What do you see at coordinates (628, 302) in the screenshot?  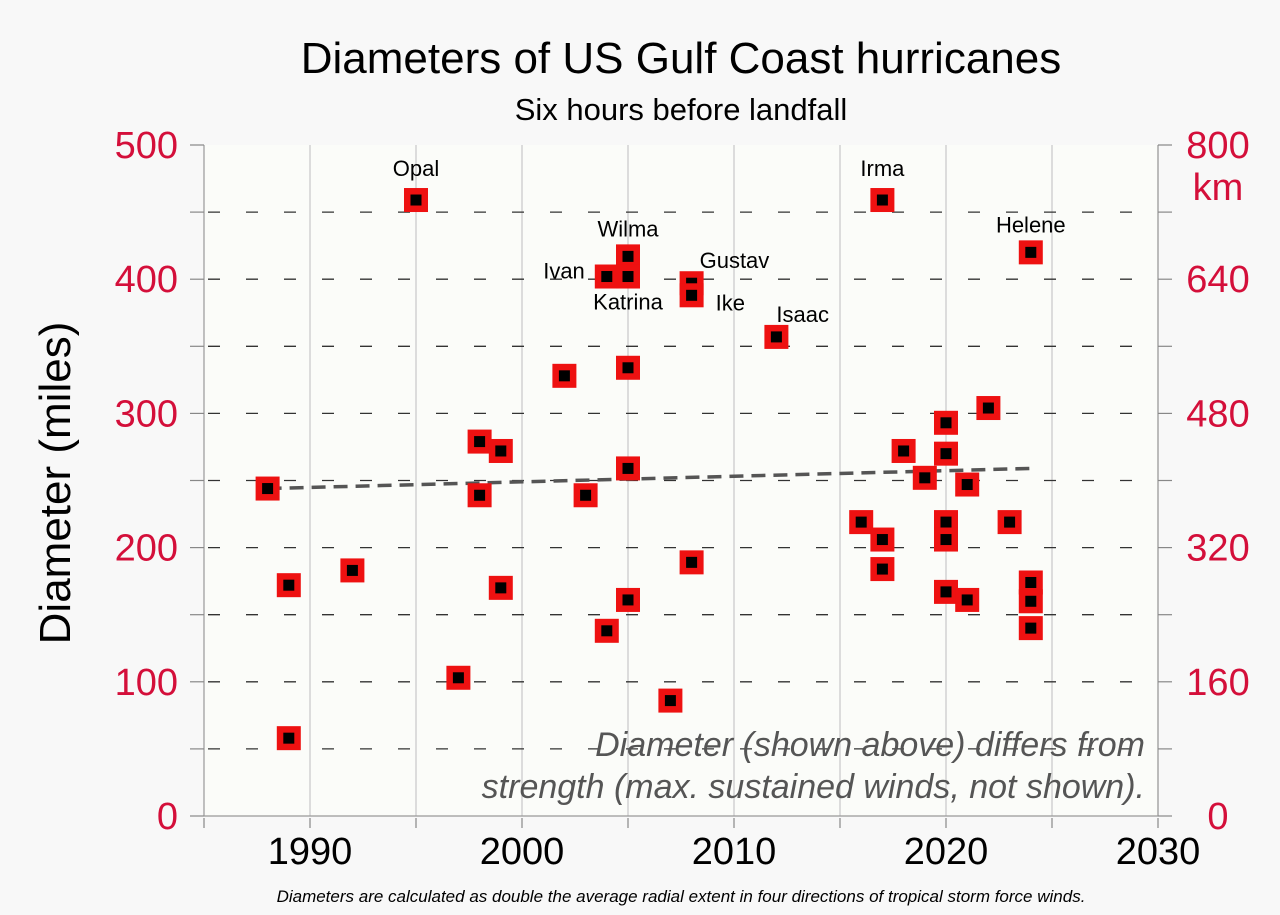 I see `point-label: Katrina` at bounding box center [628, 302].